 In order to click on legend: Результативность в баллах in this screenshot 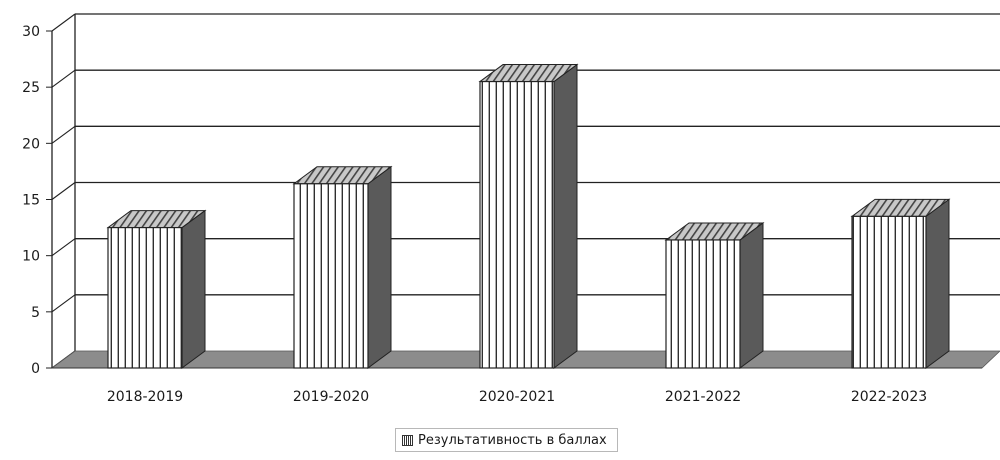, I will do `click(506, 440)`.